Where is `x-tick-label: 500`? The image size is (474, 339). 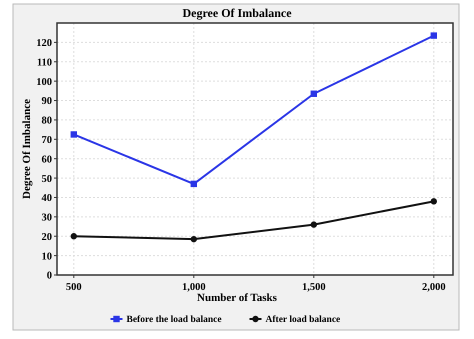
x-tick-label: 500 is located at coordinates (74, 287).